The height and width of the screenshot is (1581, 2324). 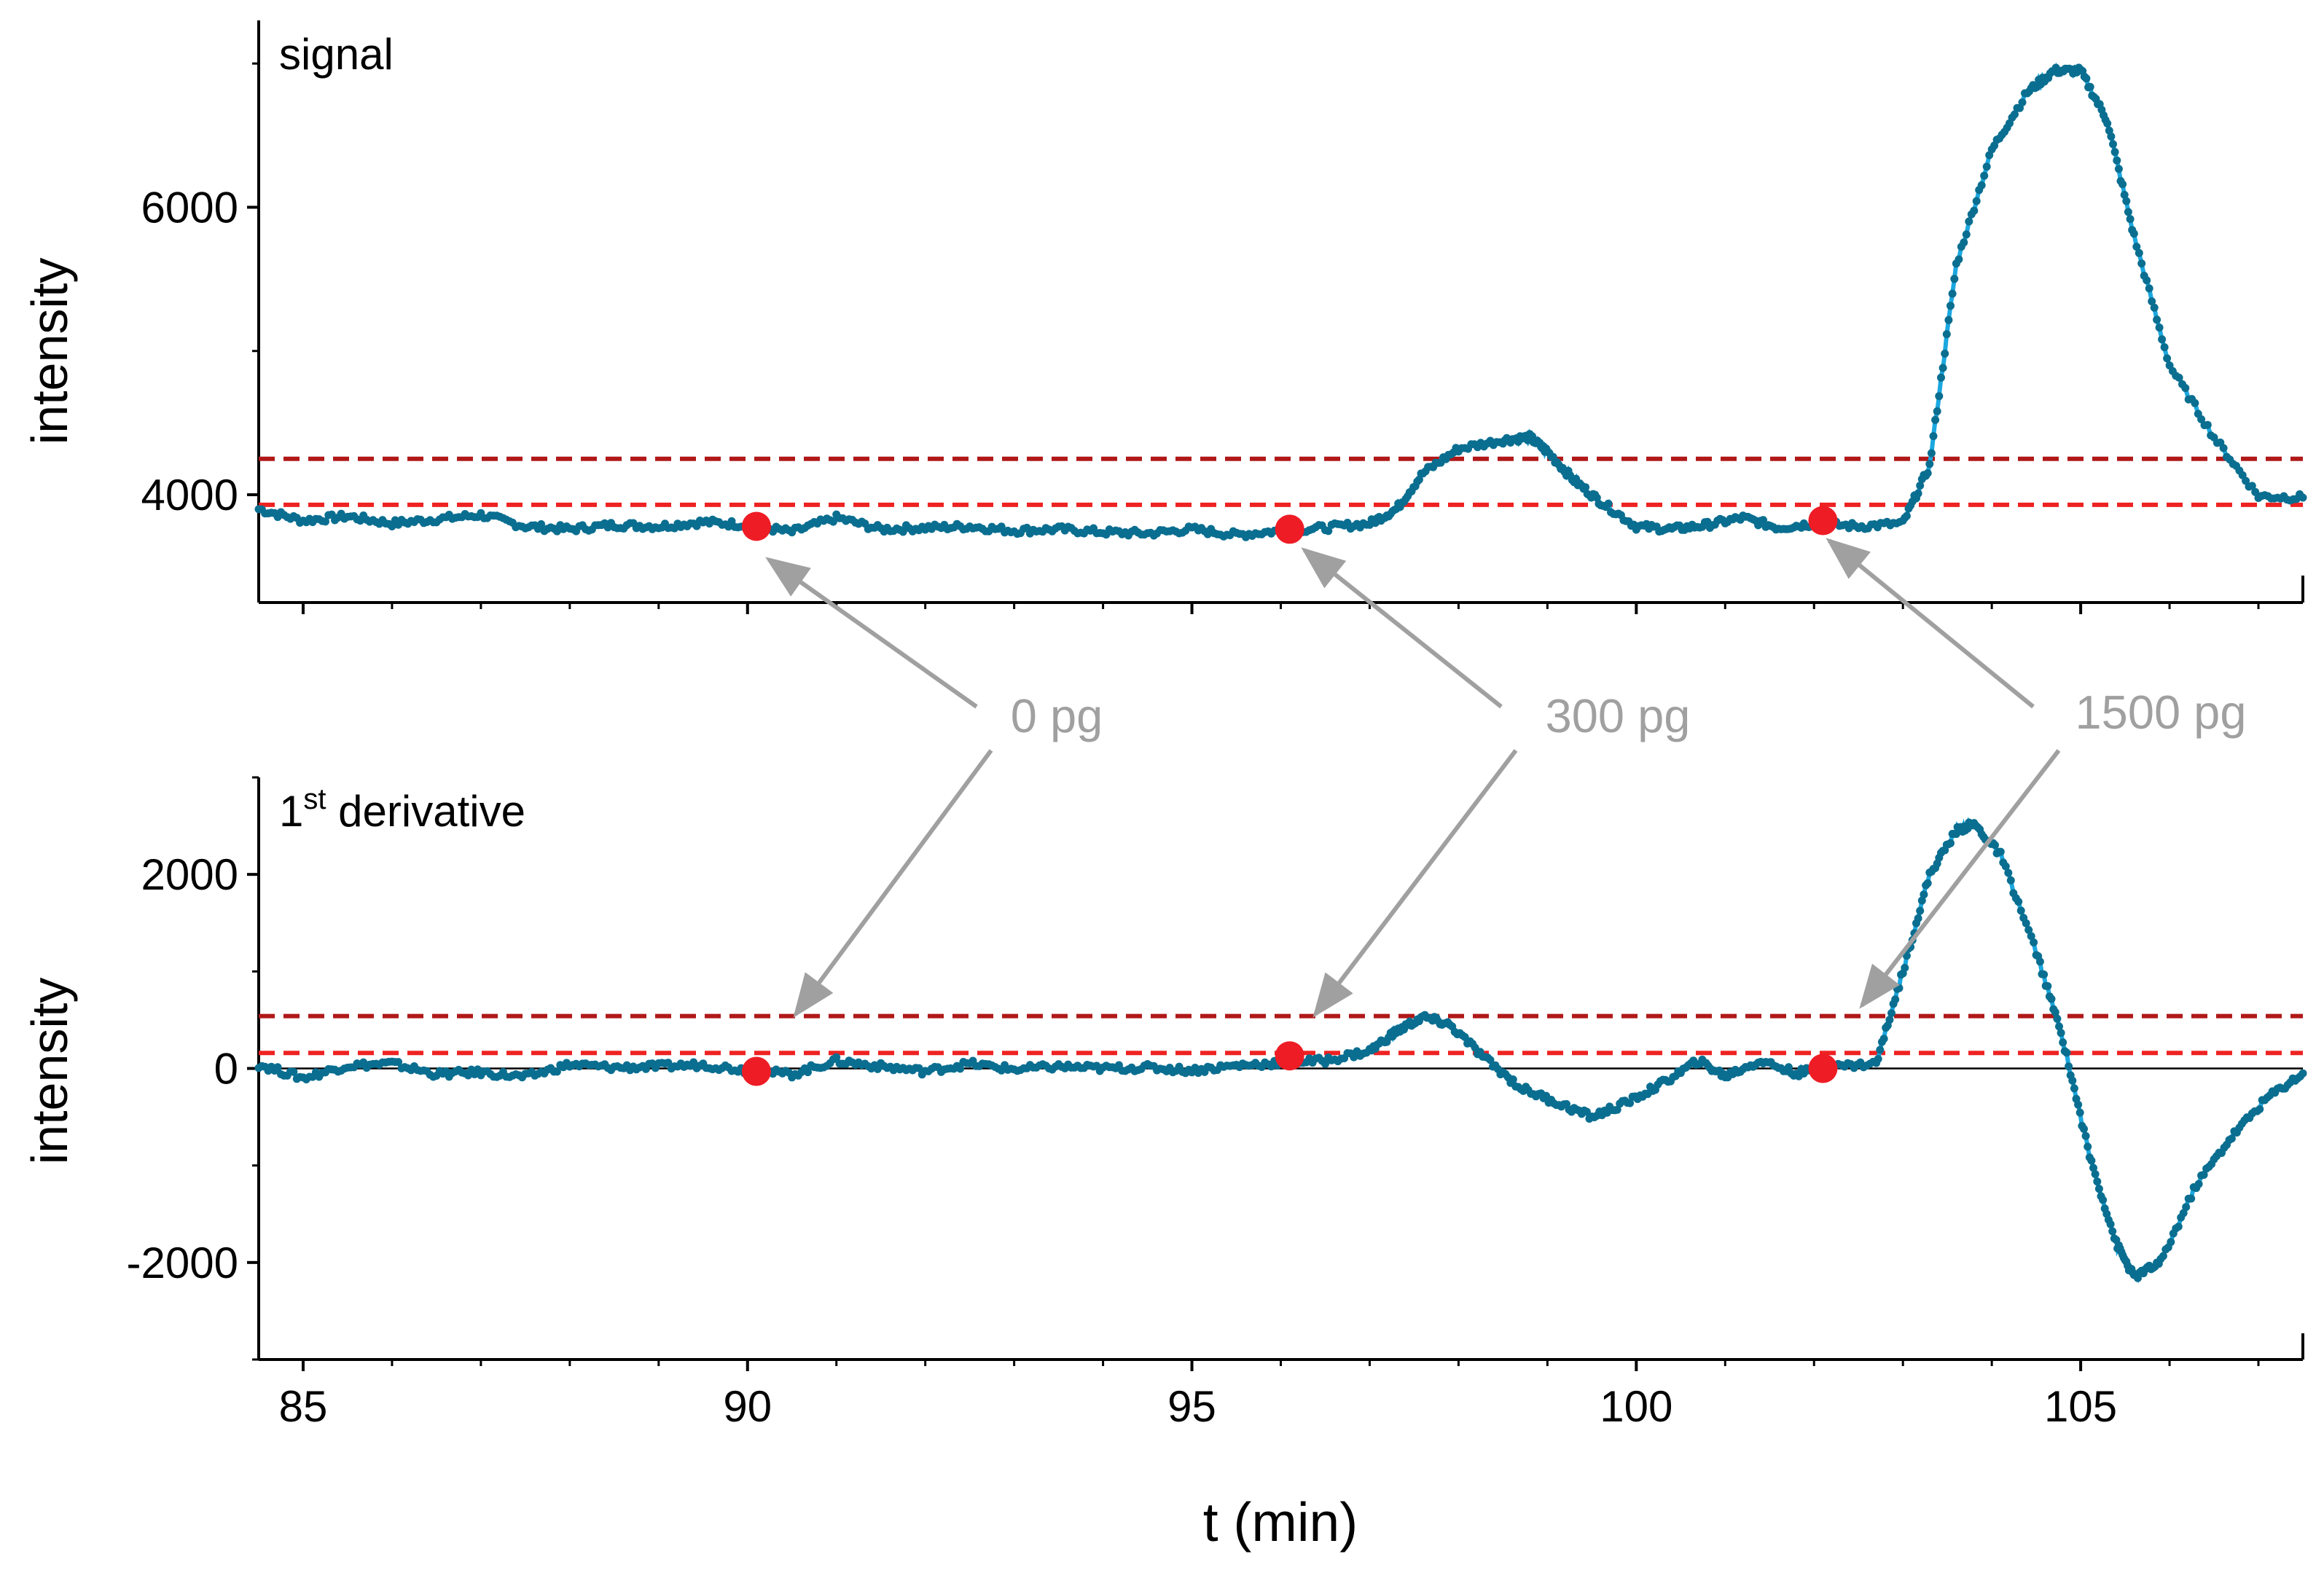 I want to click on x-tick-label: 100, so click(x=1636, y=1406).